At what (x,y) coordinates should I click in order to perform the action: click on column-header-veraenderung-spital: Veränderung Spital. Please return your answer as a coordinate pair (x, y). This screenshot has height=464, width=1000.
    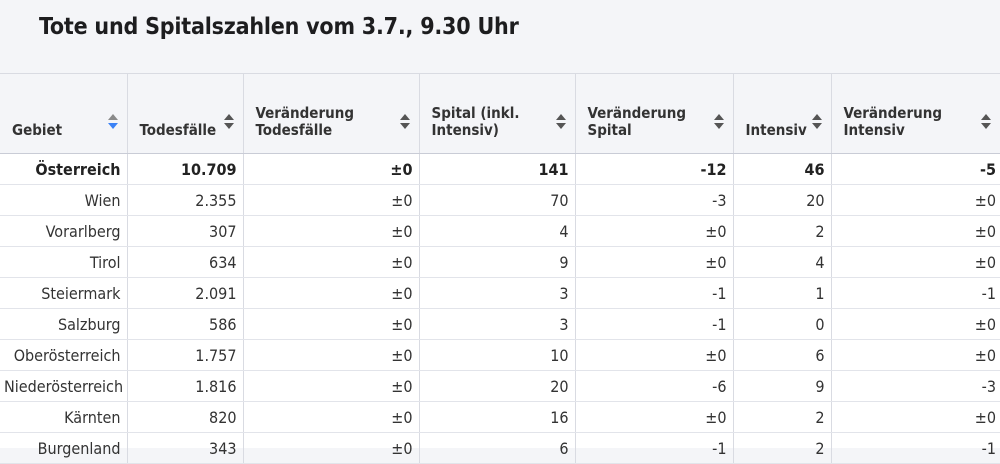
    Looking at the image, I should click on (654, 114).